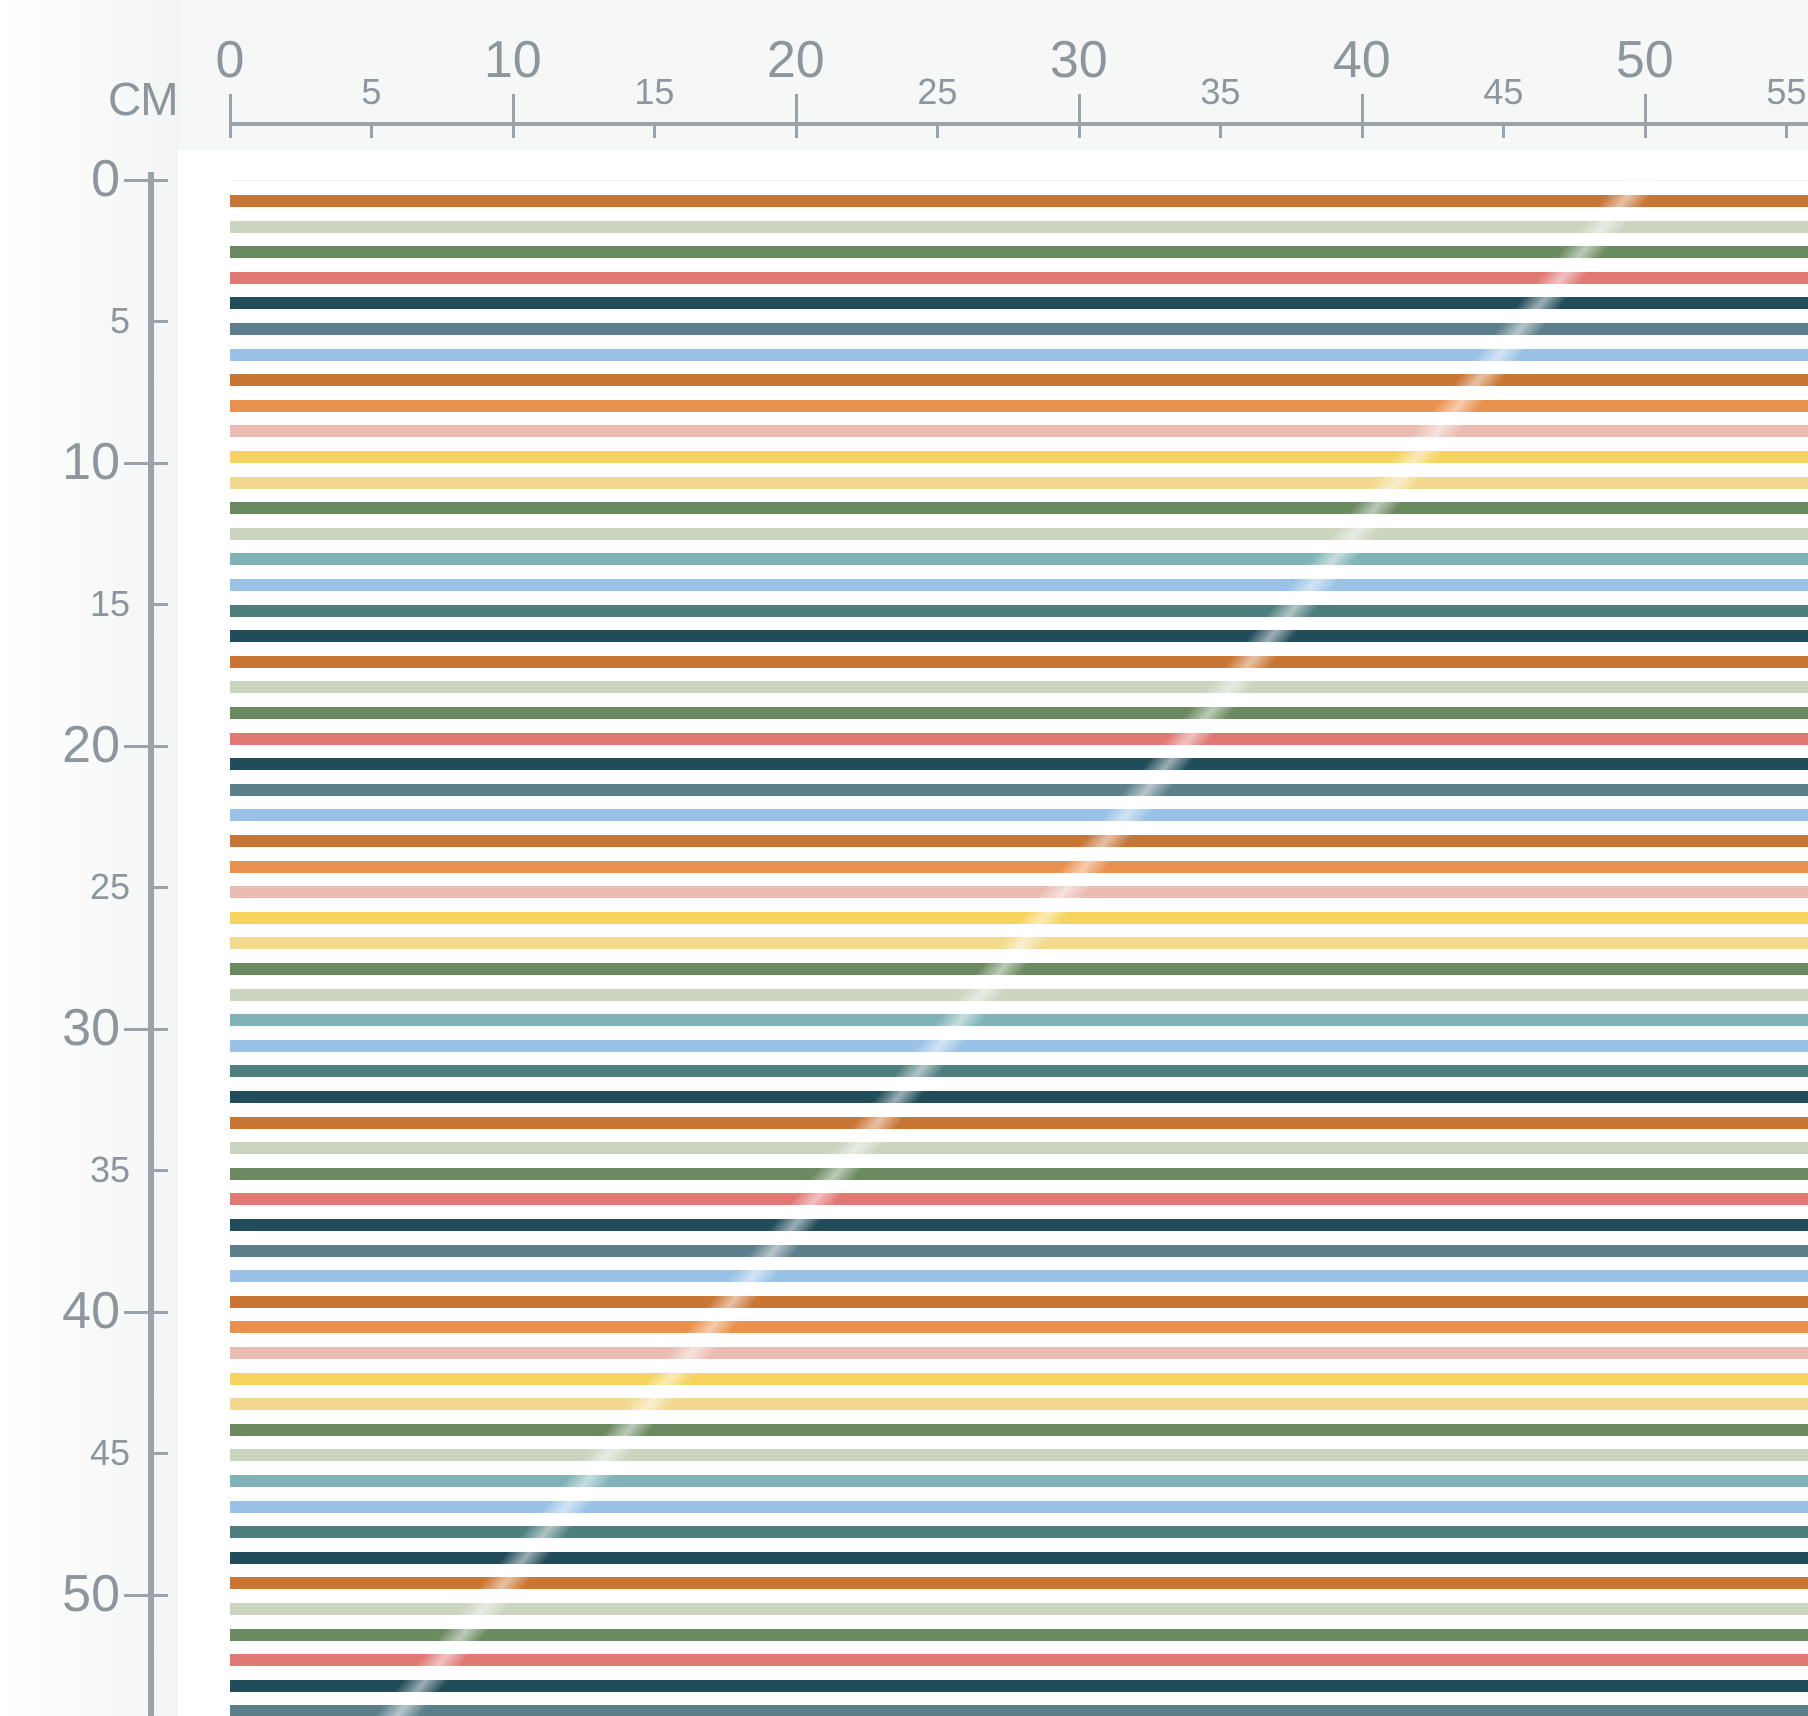 This screenshot has height=1716, width=1808. What do you see at coordinates (91, 1593) in the screenshot?
I see `v-ruler-label: 50` at bounding box center [91, 1593].